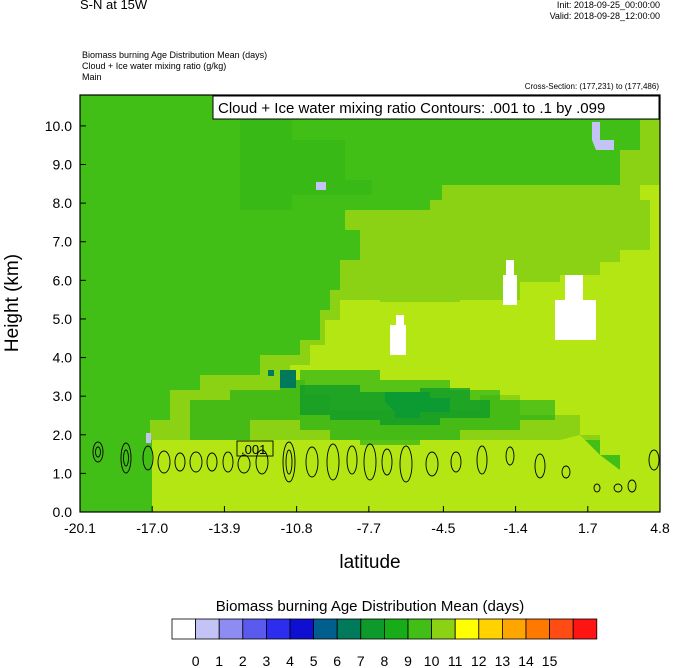 The width and height of the screenshot is (674, 668). I want to click on colorbar-label: 3, so click(267, 660).